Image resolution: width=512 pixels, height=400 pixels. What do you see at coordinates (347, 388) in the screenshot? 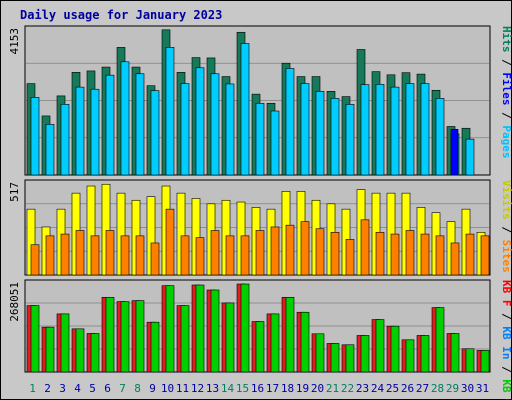
I see `x-tick-label: 22` at bounding box center [347, 388].